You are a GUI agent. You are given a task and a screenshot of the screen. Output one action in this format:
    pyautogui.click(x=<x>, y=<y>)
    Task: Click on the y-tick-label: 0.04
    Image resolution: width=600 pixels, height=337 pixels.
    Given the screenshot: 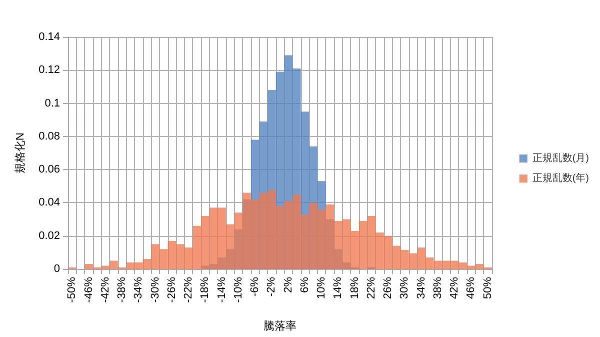 What is the action you would take?
    pyautogui.click(x=49, y=202)
    